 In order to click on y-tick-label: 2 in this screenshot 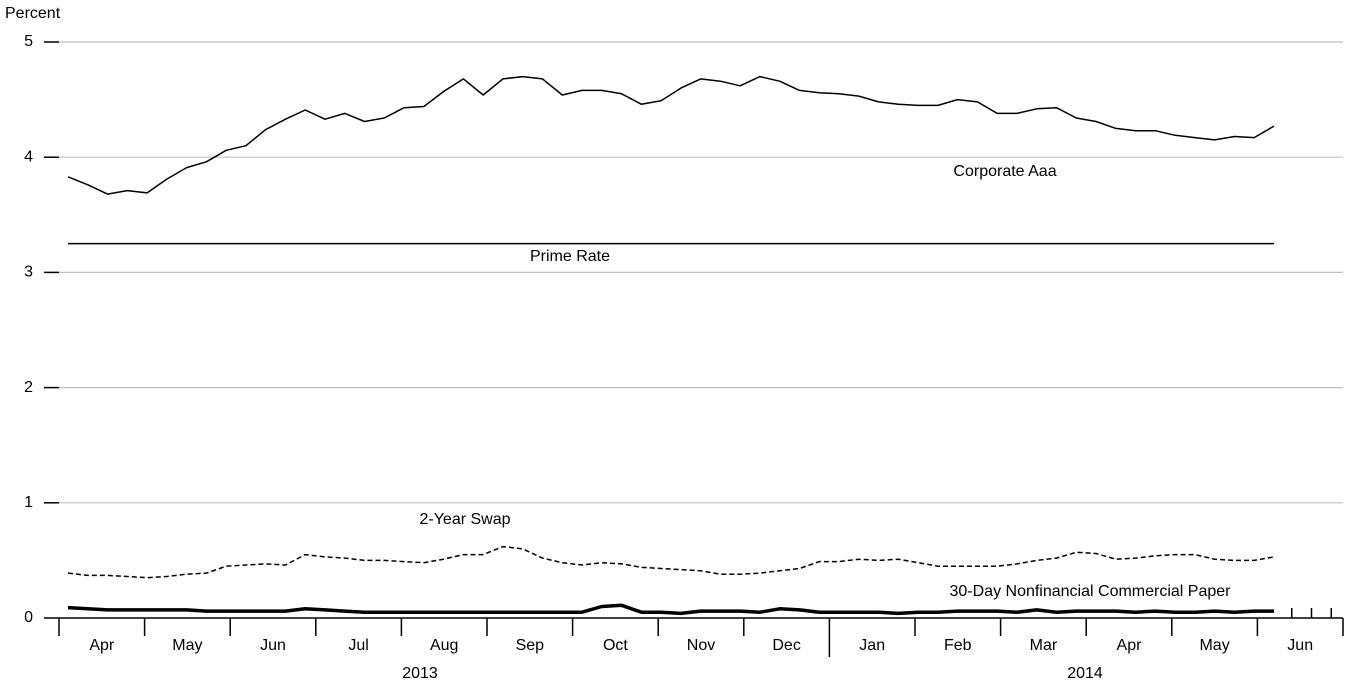, I will do `click(28, 387)`.